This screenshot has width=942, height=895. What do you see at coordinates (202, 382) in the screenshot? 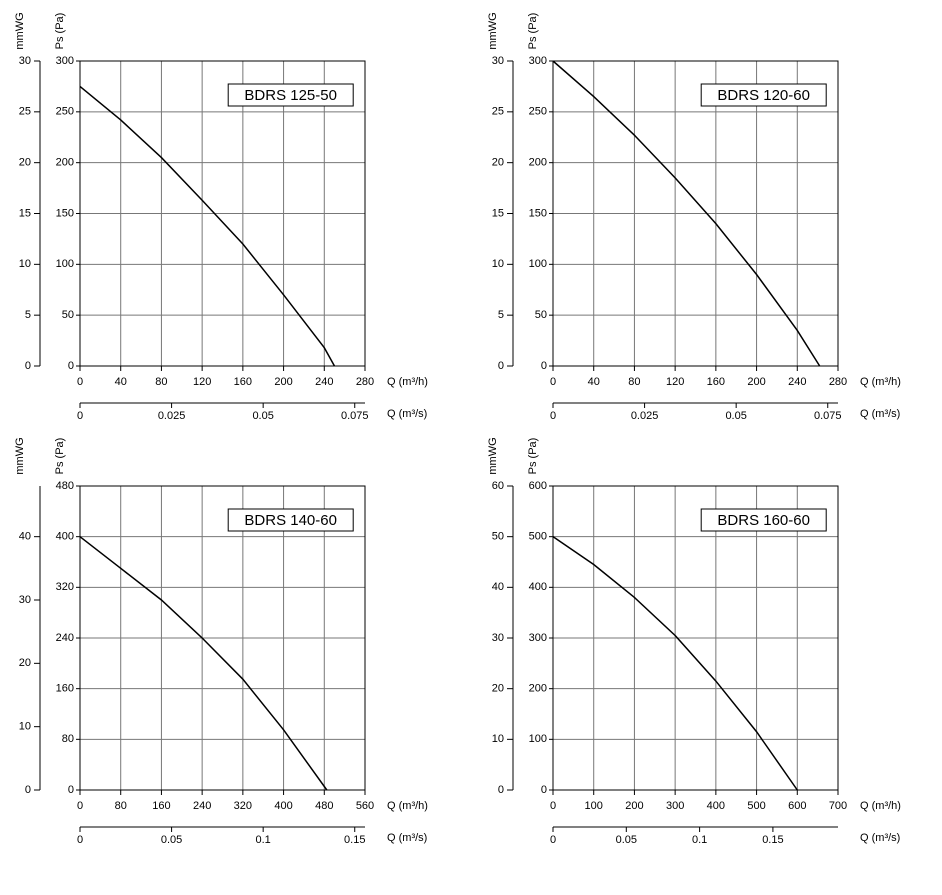
I see `x-tick-label: 120` at bounding box center [202, 382].